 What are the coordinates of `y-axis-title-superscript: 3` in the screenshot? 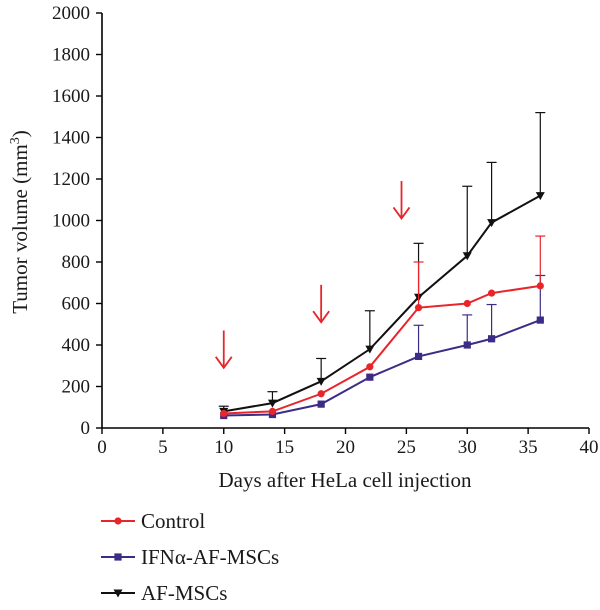 It's located at (15, 140).